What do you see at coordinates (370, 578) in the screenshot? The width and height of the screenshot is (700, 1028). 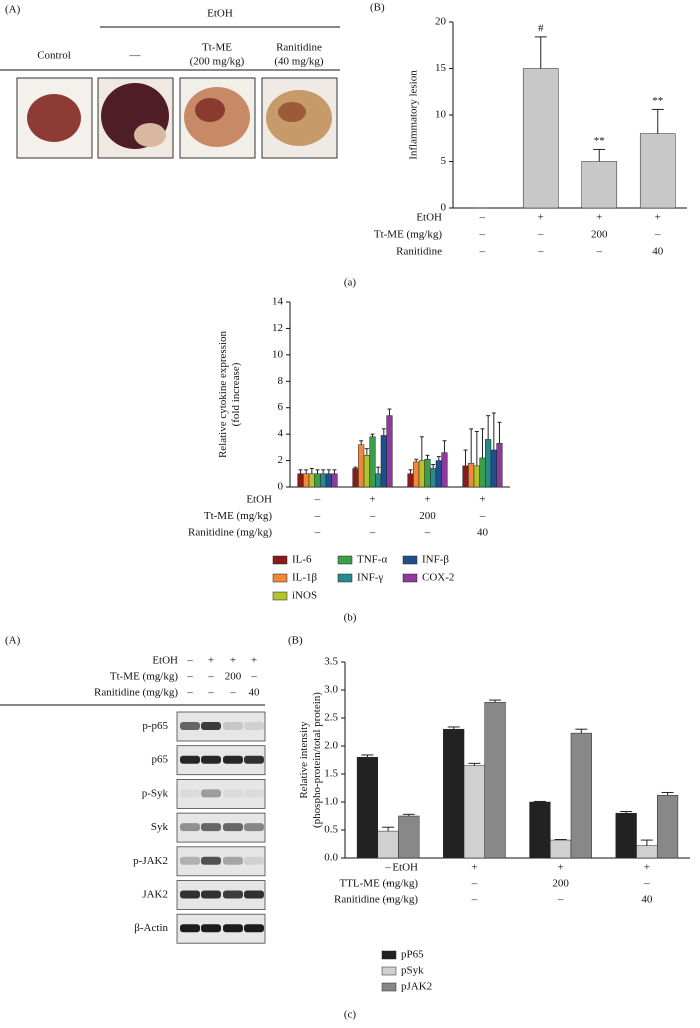 I see `legend-label: INF-γ` at bounding box center [370, 578].